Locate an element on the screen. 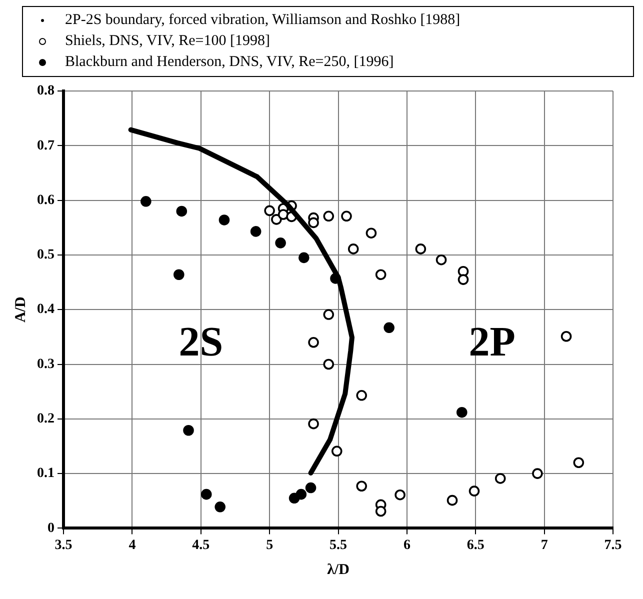  y-tick-label: 0.4 is located at coordinates (45, 310).